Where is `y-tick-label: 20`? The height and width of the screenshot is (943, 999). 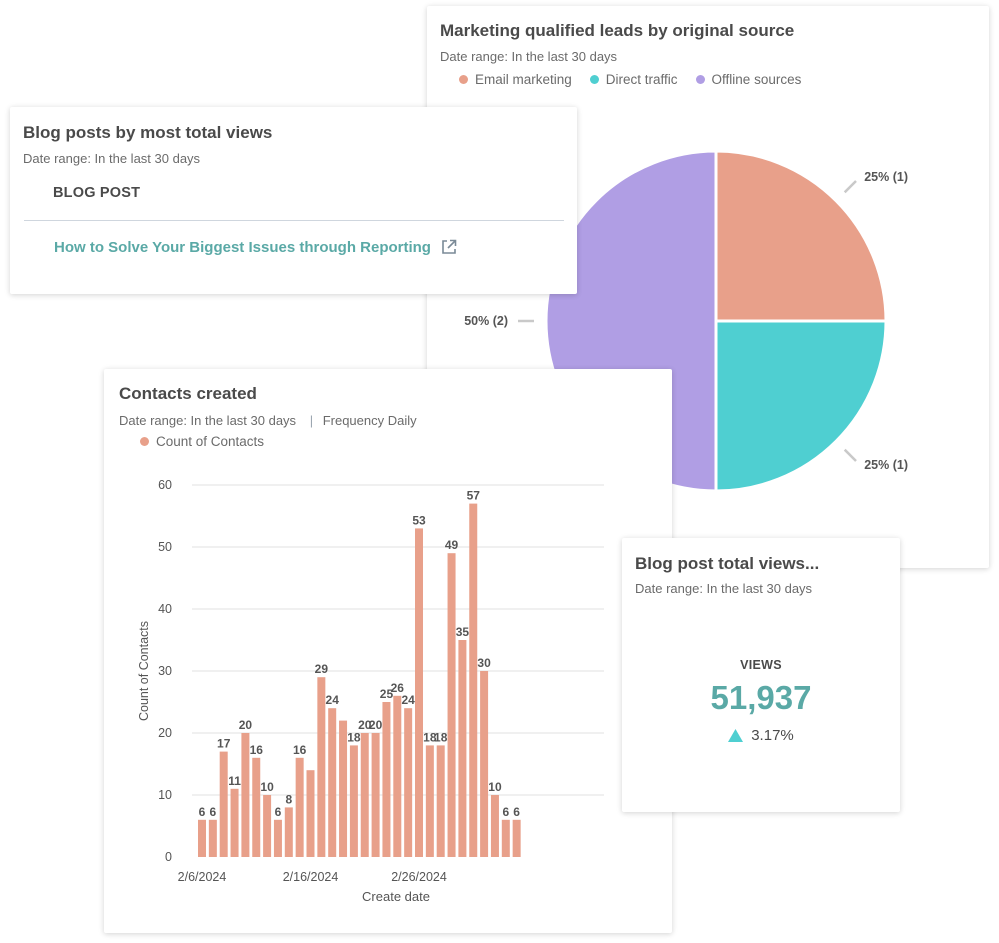
y-tick-label: 20 is located at coordinates (165, 733).